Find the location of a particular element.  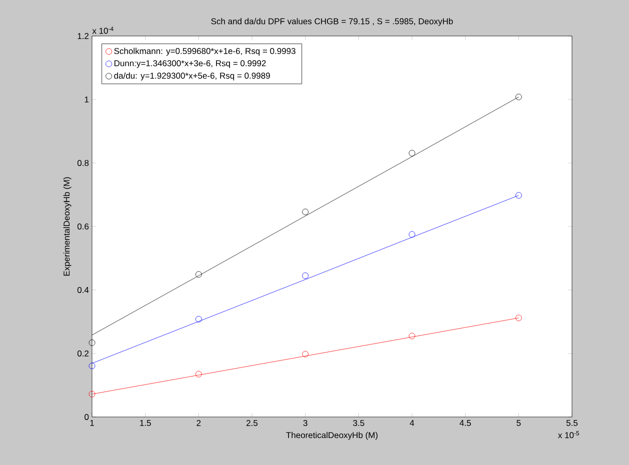

text: x 10$^{-5}$ is located at coordinates (569, 434).